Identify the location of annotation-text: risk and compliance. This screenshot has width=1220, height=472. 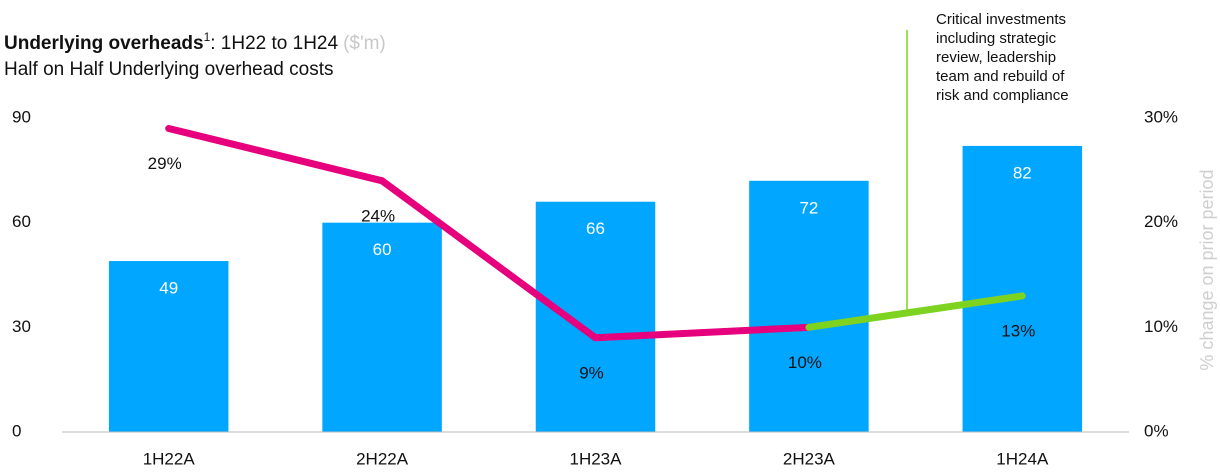
(1002, 95).